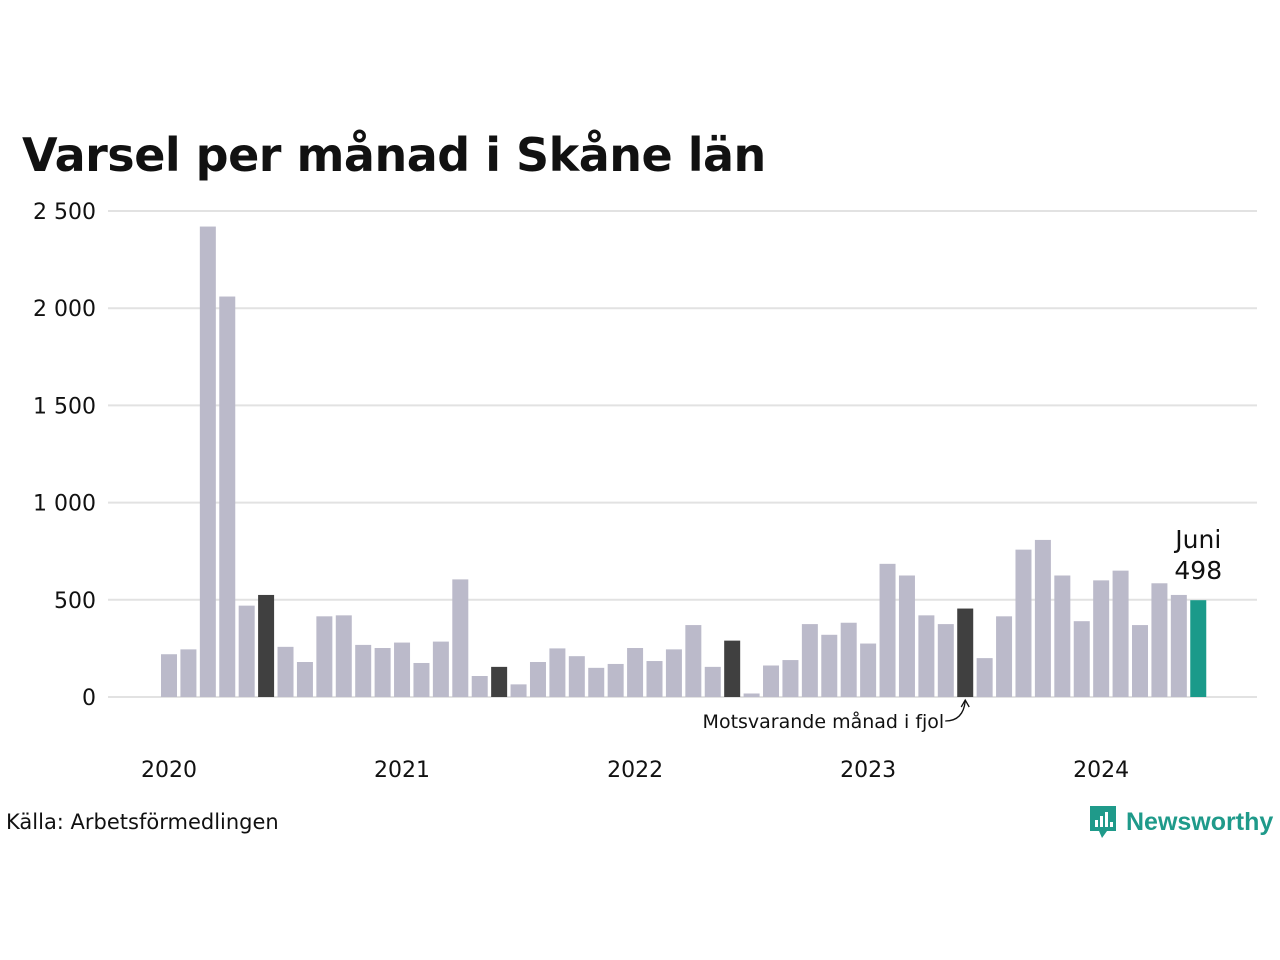 Image resolution: width=1280 pixels, height=960 pixels. What do you see at coordinates (868, 770) in the screenshot?
I see `x-tick-label: 2023` at bounding box center [868, 770].